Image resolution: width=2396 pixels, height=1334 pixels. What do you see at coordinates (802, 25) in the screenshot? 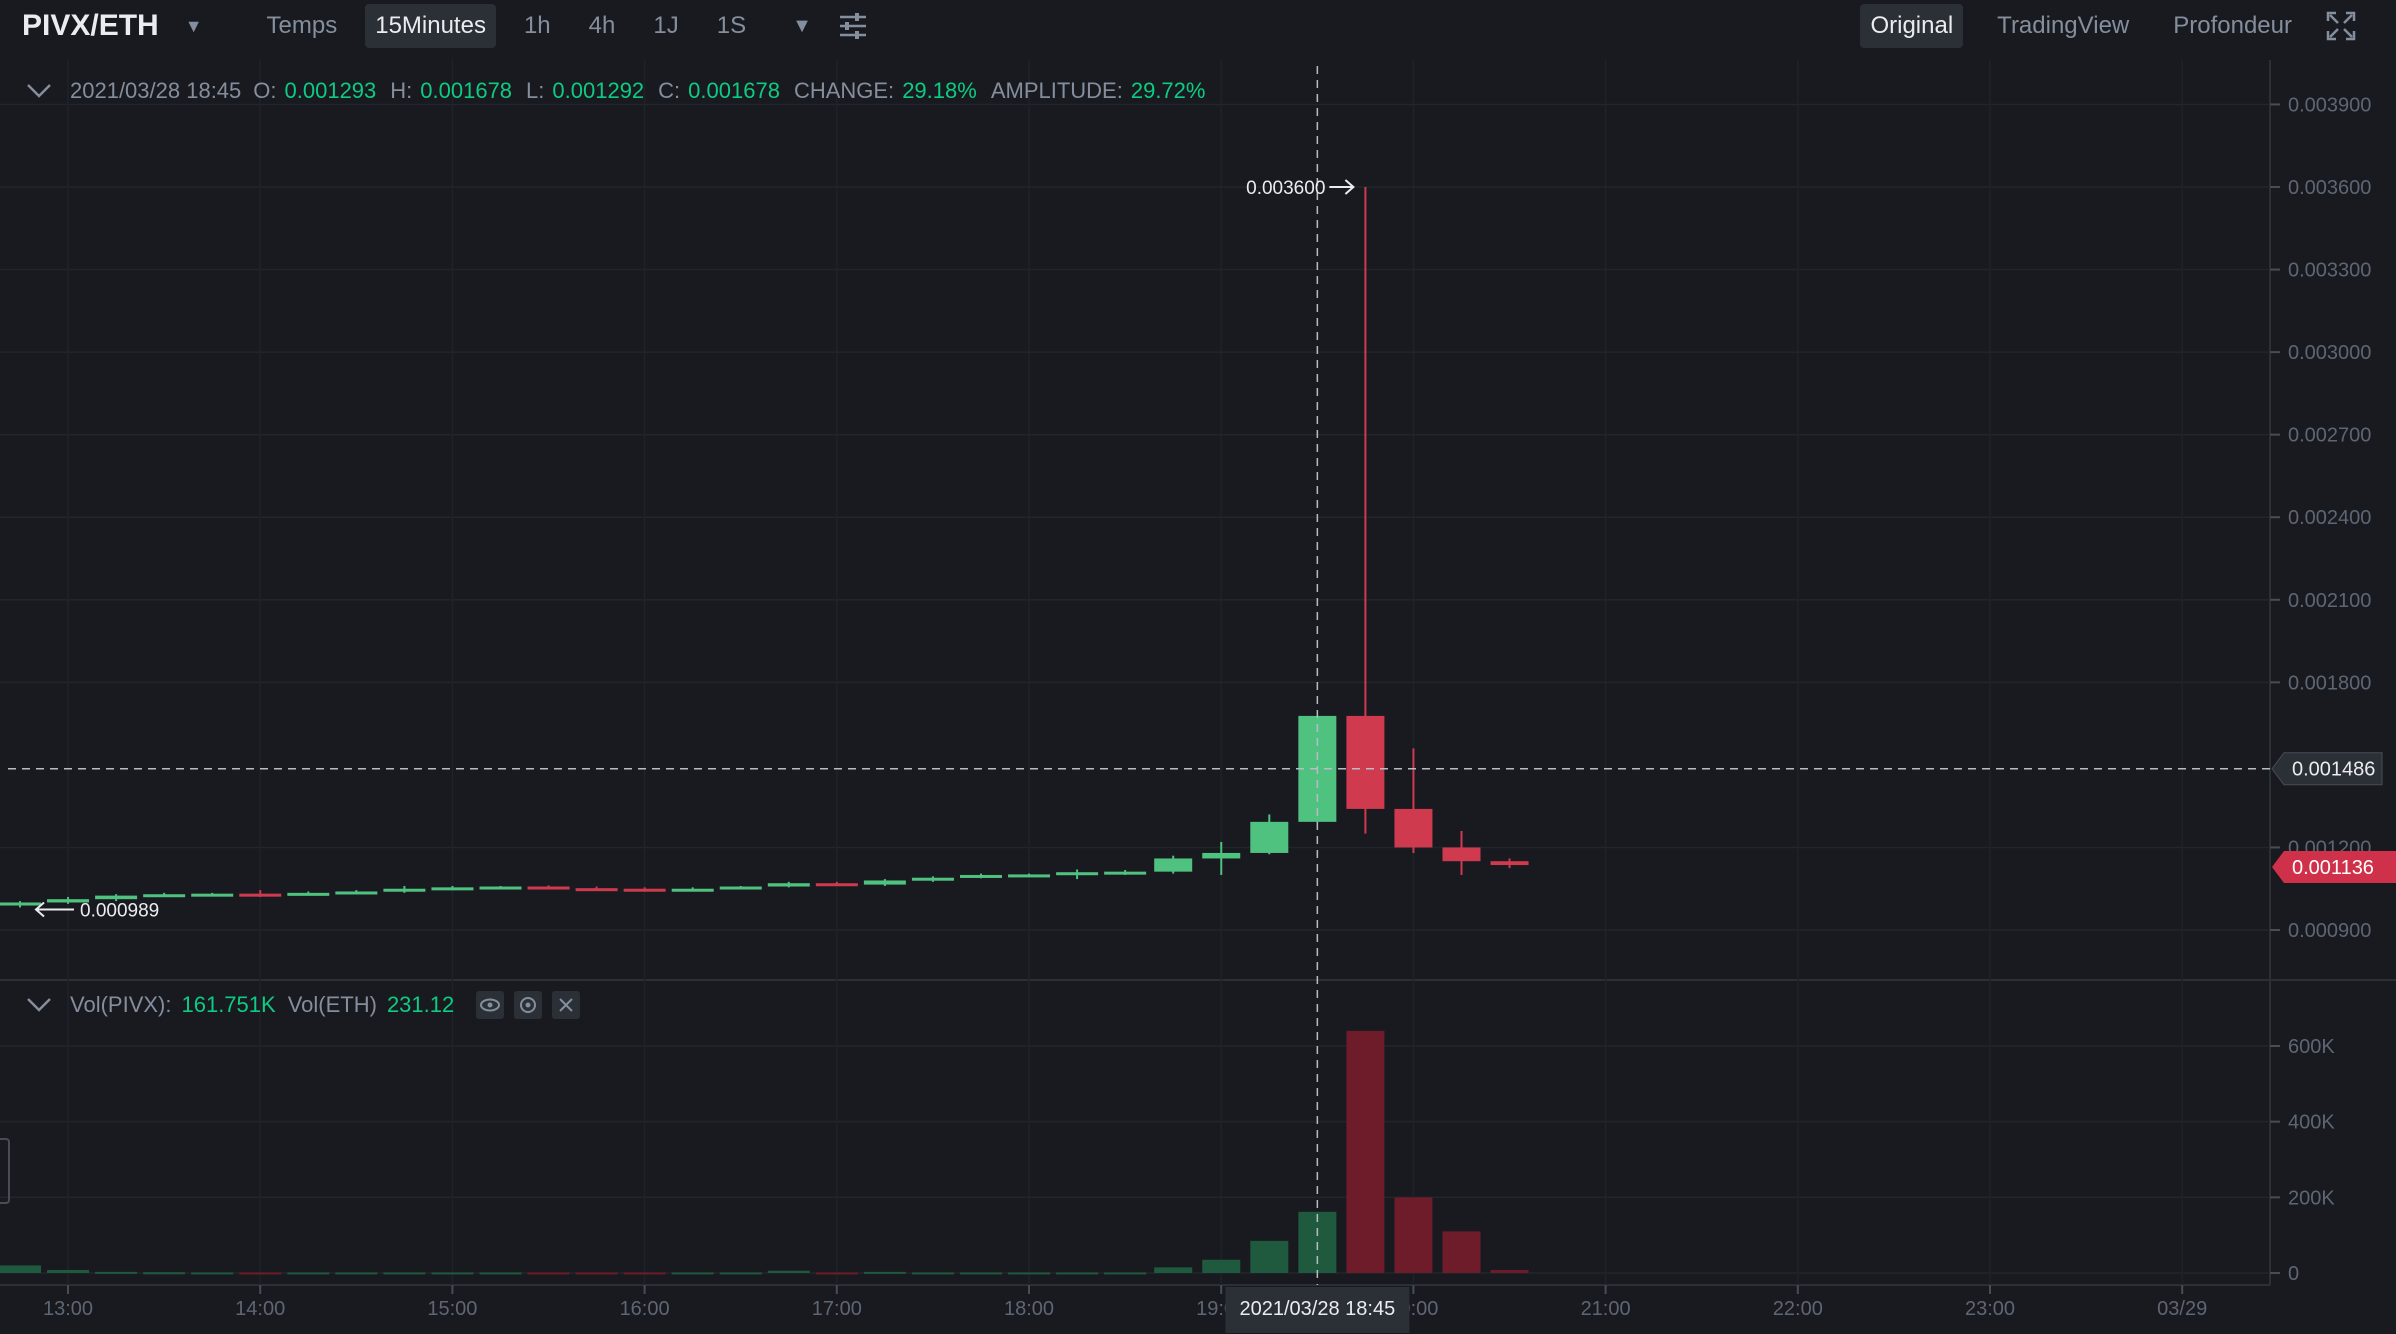
I see `more-timeframes-icon: ▼` at bounding box center [802, 25].